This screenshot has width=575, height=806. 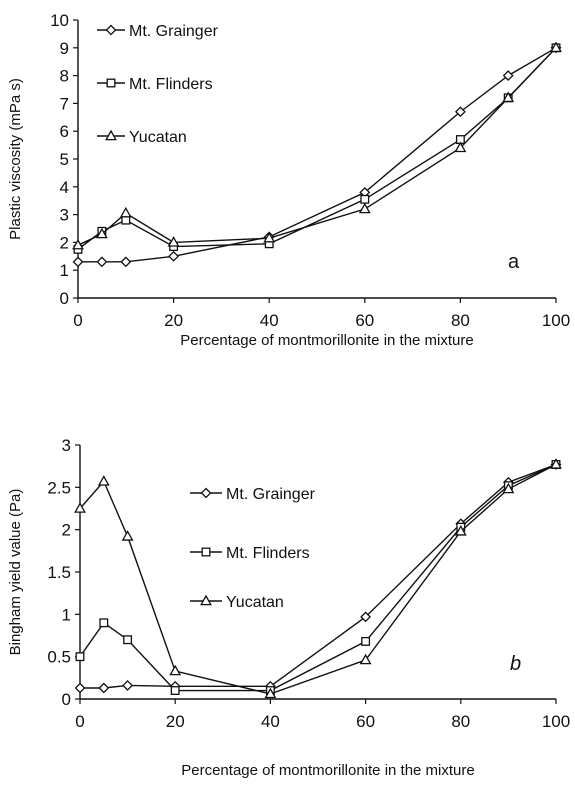 I want to click on y-tick-label: 7, so click(x=64, y=103).